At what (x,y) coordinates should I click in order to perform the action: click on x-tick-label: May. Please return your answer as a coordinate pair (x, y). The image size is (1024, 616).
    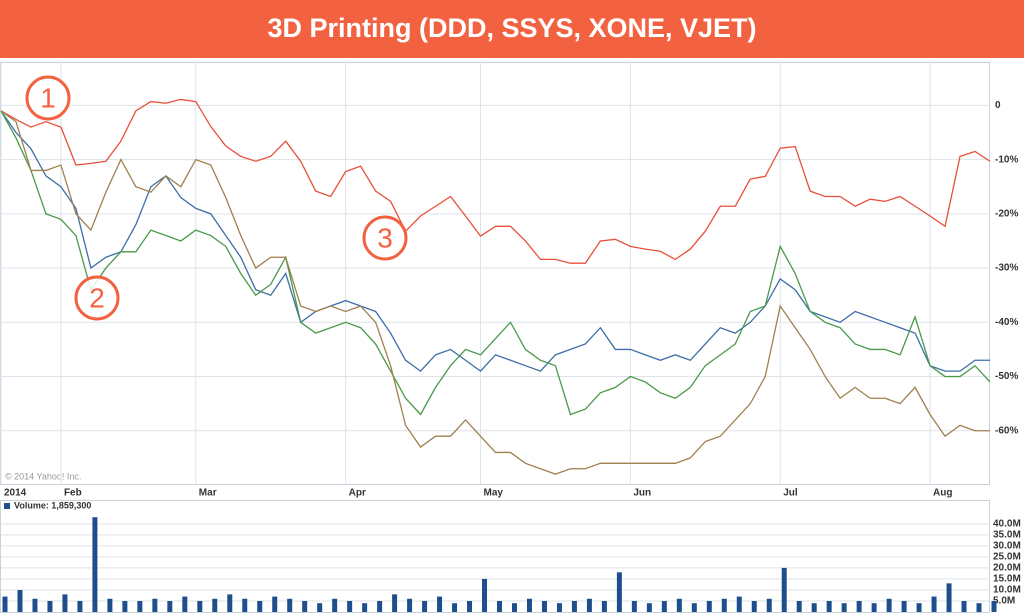
    Looking at the image, I should click on (494, 493).